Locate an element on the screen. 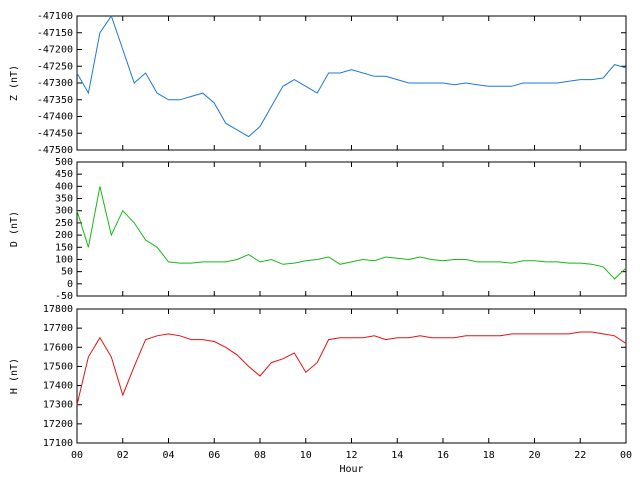  y-tick-label: 50 is located at coordinates (67, 272).